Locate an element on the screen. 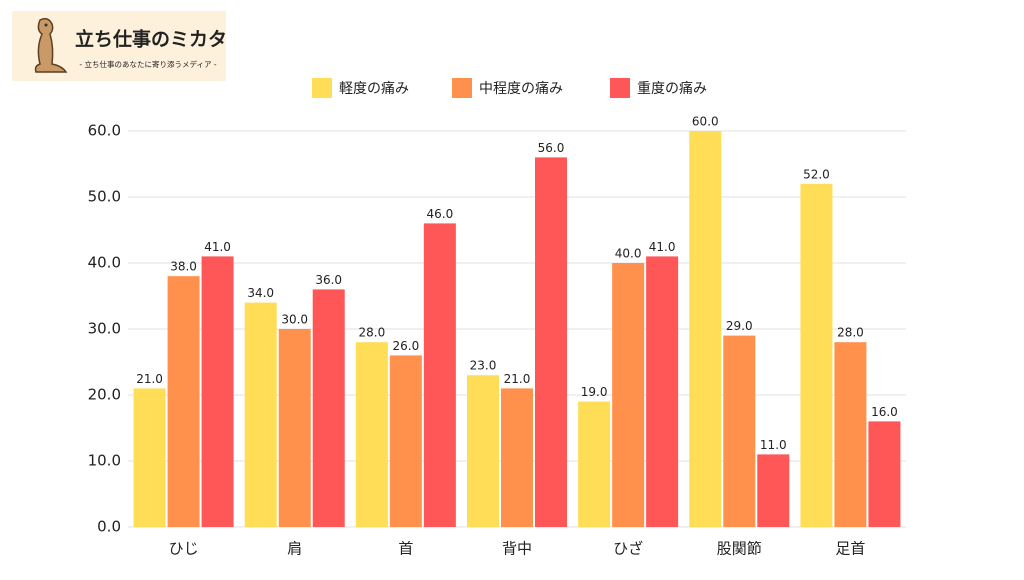  value-label: 52.0 is located at coordinates (816, 174).